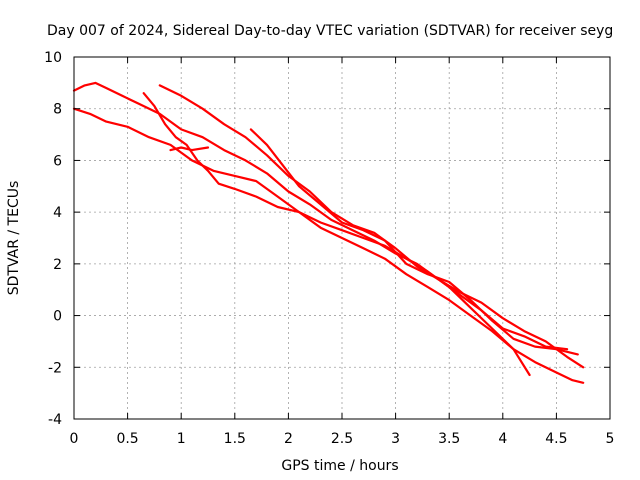  Describe the element at coordinates (235, 439) in the screenshot. I see `x-tick-label: 1.5` at that location.